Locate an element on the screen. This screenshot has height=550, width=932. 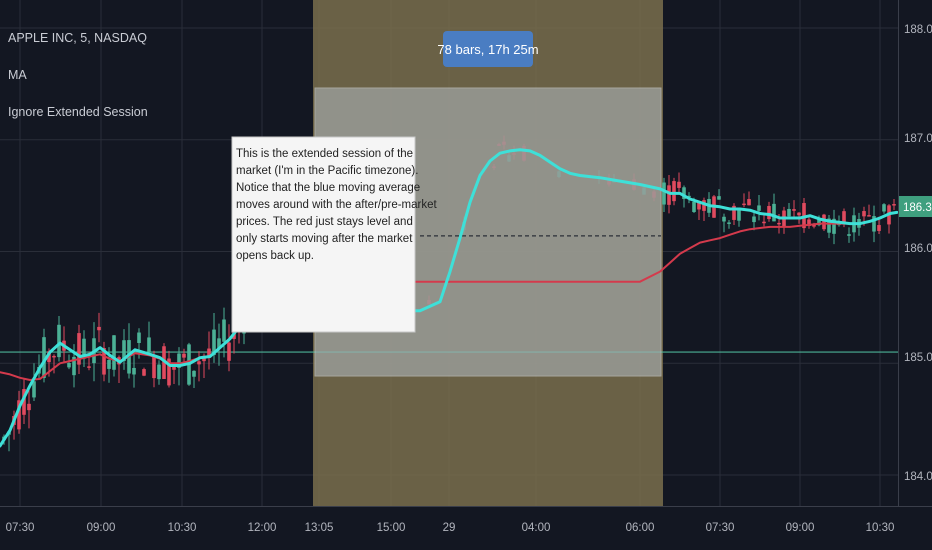
indicator-ignore-extended-label: Ignore Extended Session is located at coordinates (78, 112).